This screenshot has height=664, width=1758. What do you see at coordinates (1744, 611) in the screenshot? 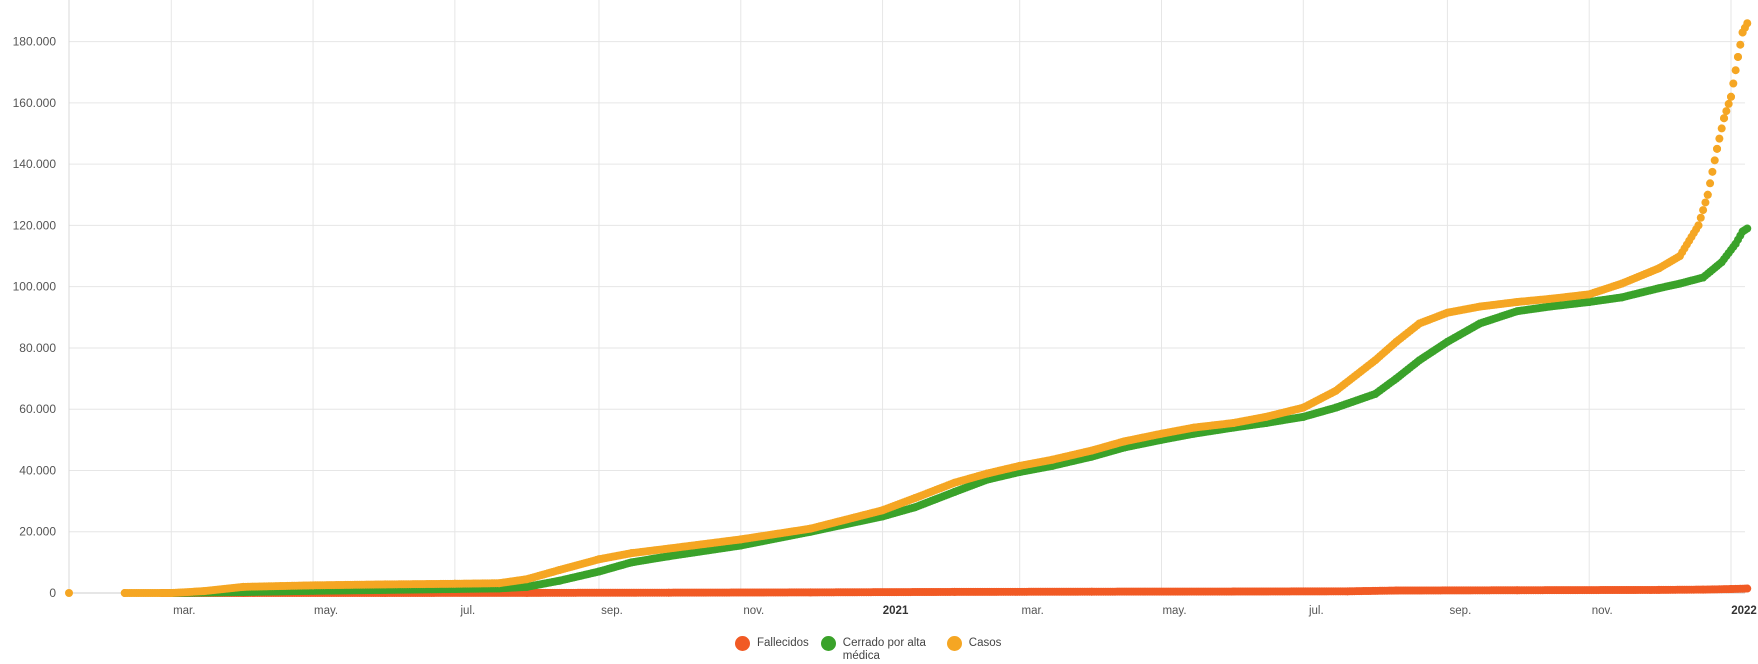
I see `x-tick-label: 2022` at bounding box center [1744, 611].